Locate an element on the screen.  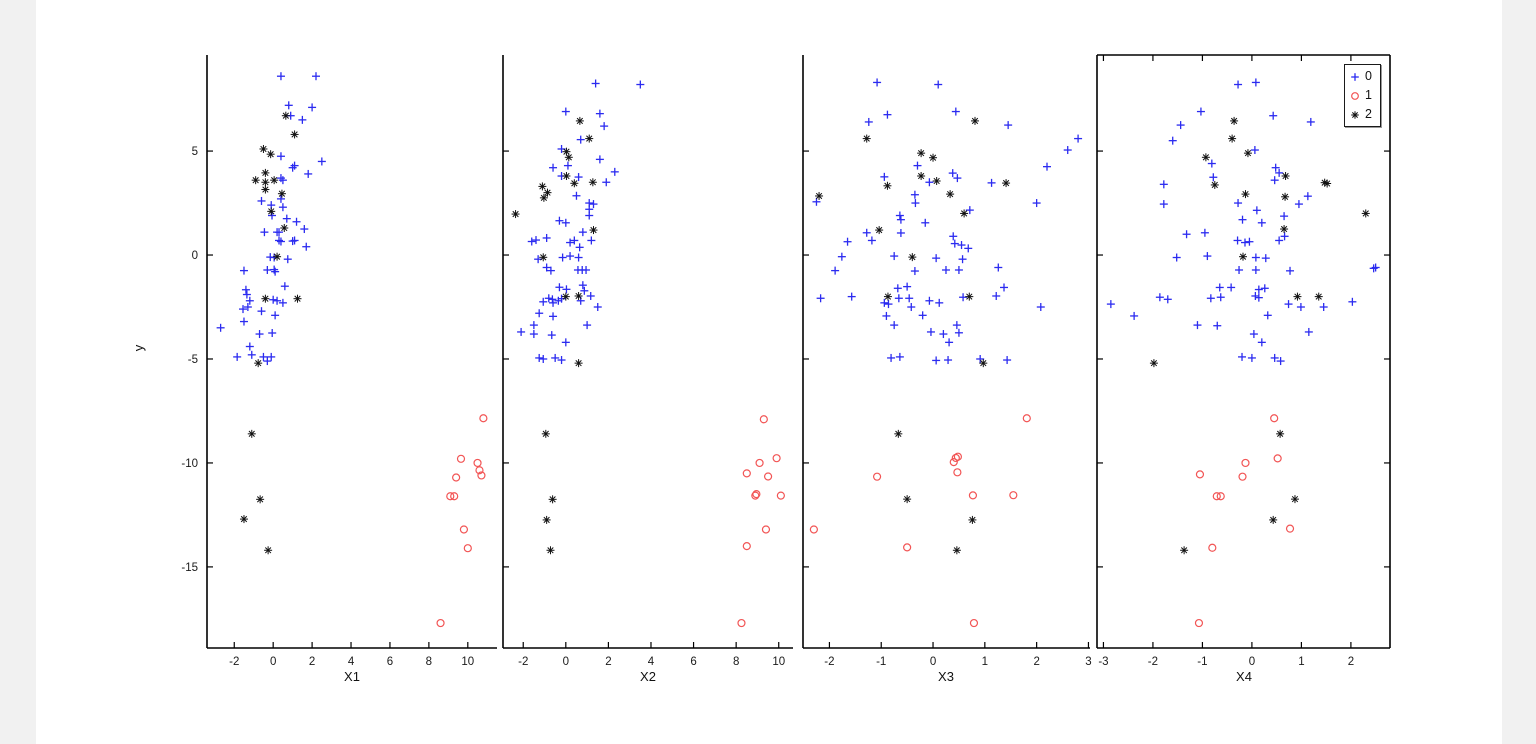
tick-label: 0 is located at coordinates (273, 662).